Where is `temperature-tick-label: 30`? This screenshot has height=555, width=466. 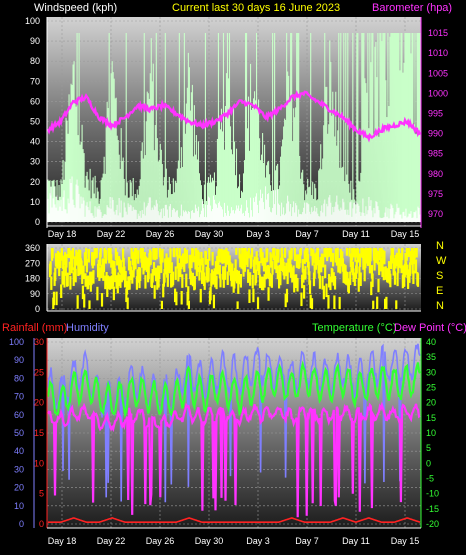
temperature-tick-label: 30 is located at coordinates (431, 372).